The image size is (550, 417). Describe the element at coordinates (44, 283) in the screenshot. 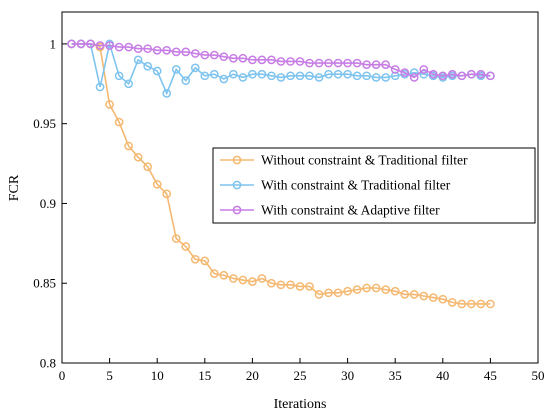

I see `y-tick-label: 0.85` at that location.